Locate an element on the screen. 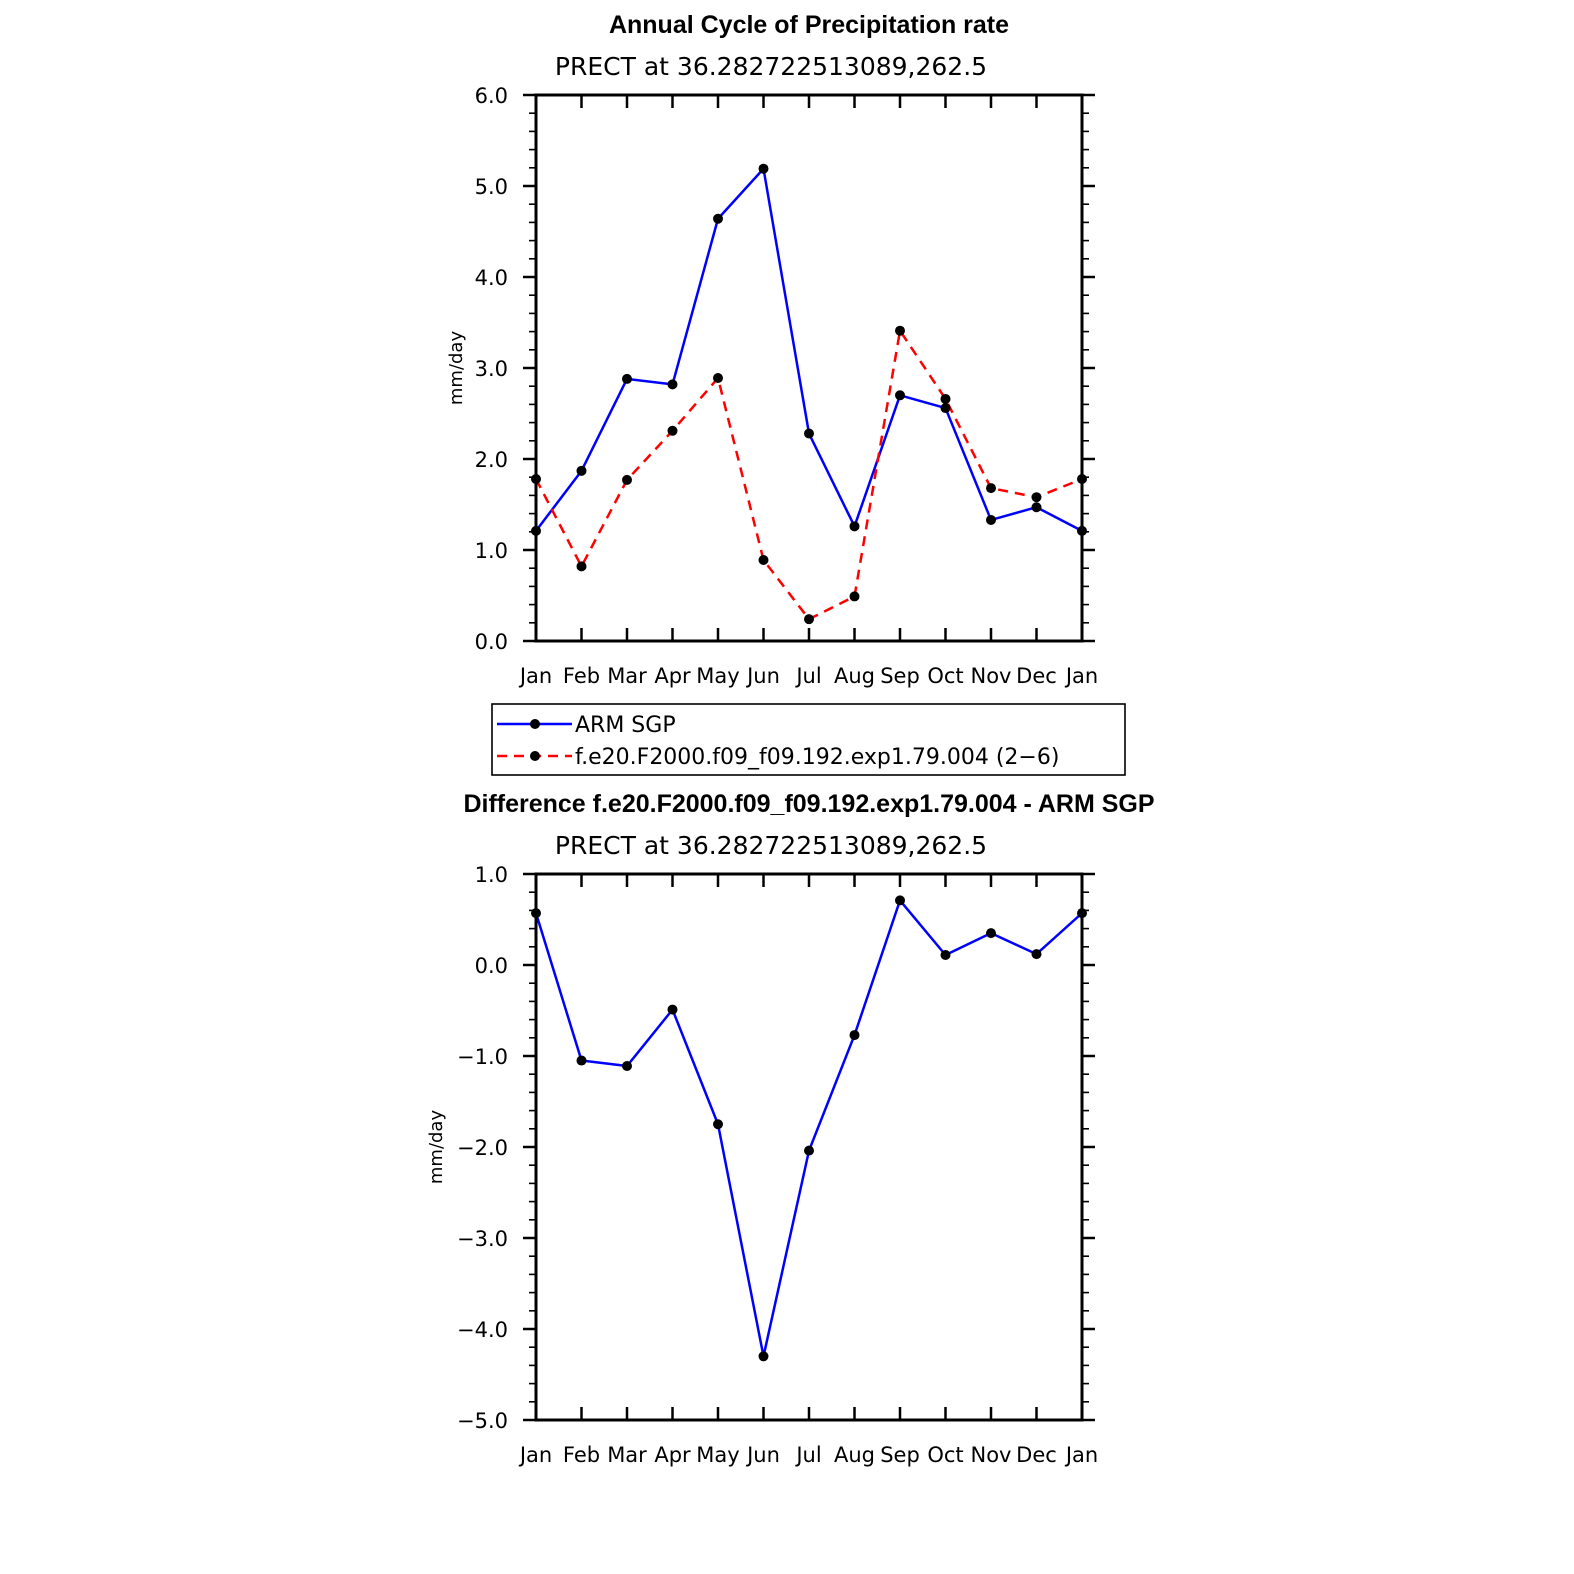 This screenshot has height=1574, width=1574. y-tick-label: −2.0 is located at coordinates (482, 1148).